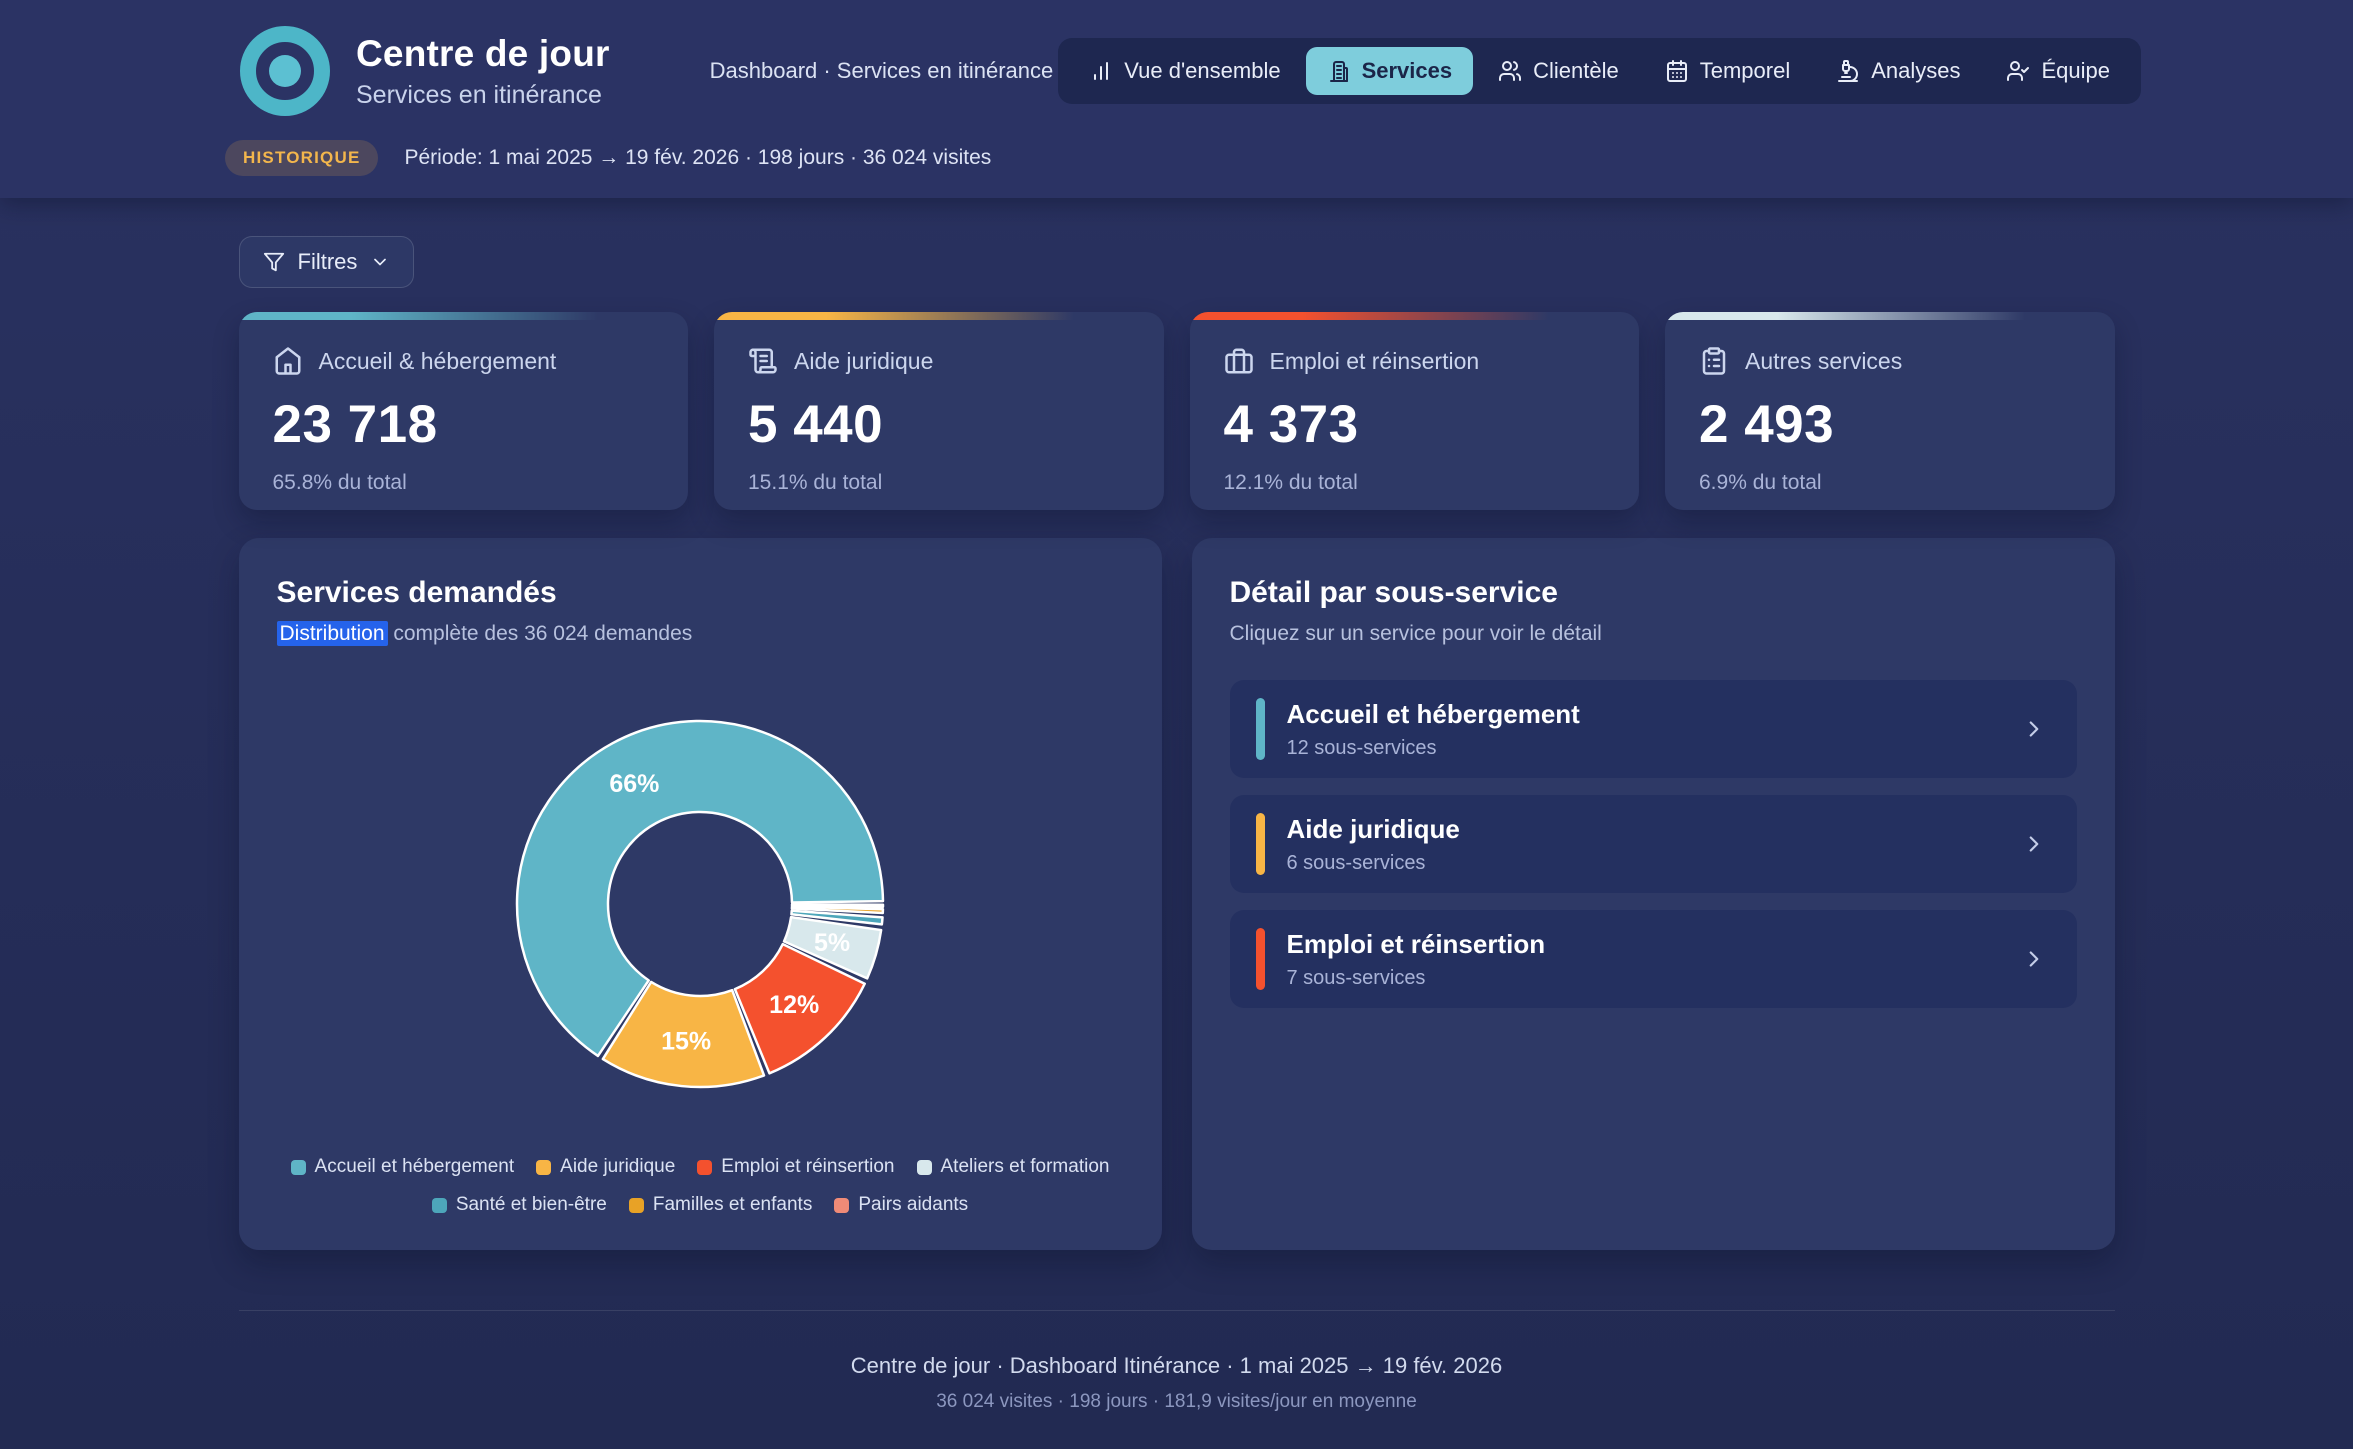 The image size is (2353, 1449). Describe the element at coordinates (815, 482) in the screenshot. I see `stat-card-share: 15.1% du total` at that location.